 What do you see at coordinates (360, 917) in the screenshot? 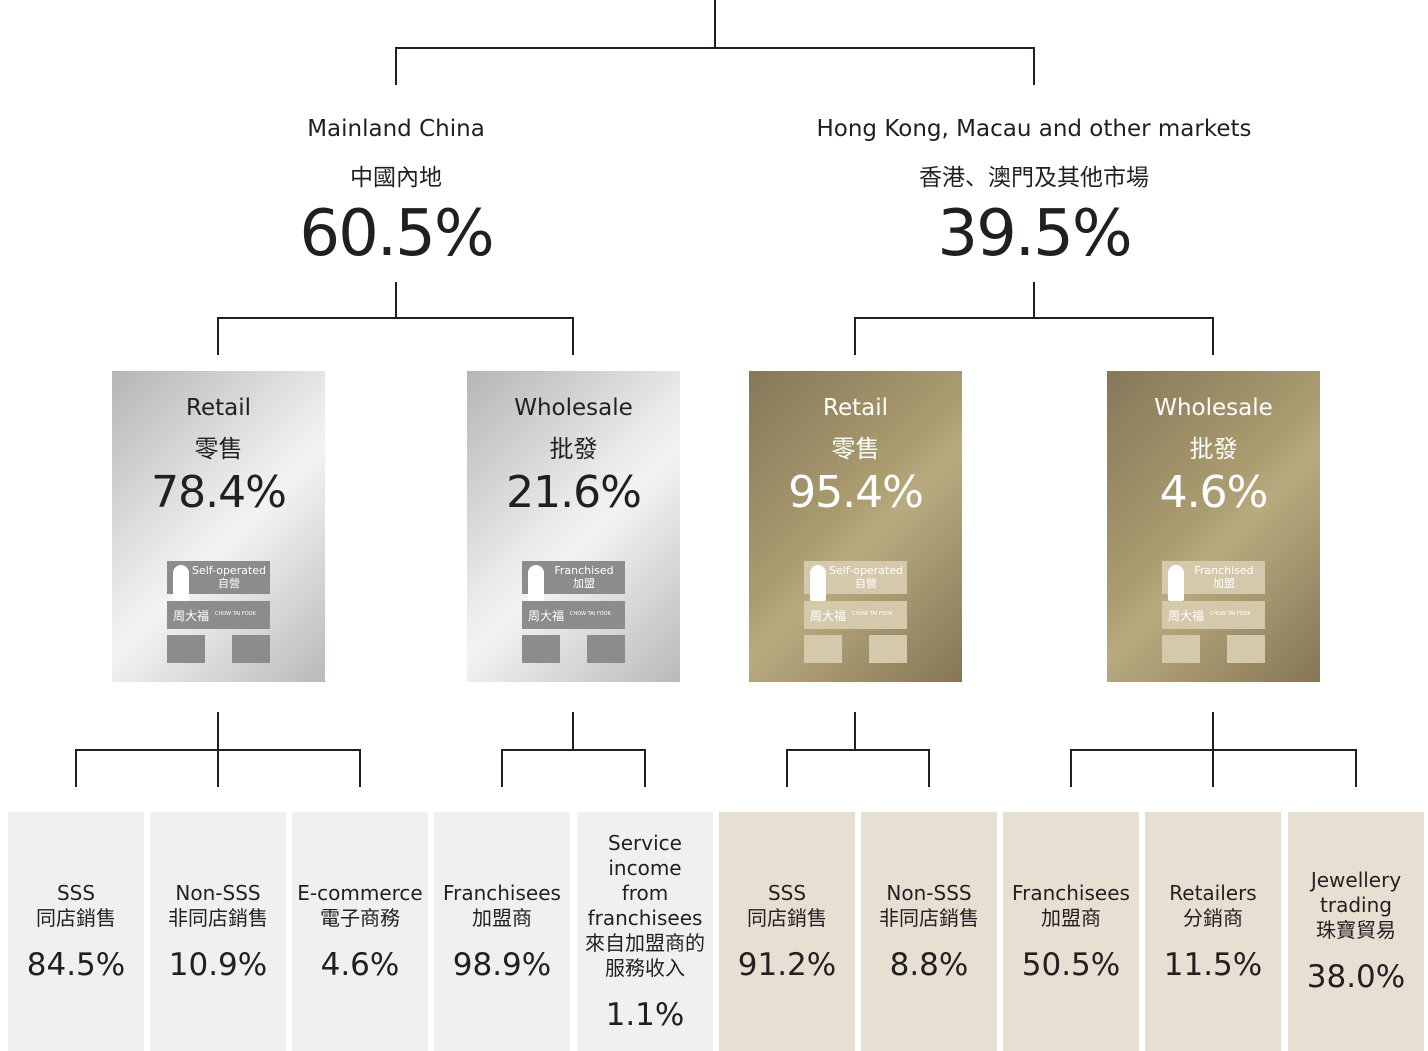
I see `breakdown-name-zh: 電子商務` at bounding box center [360, 917].